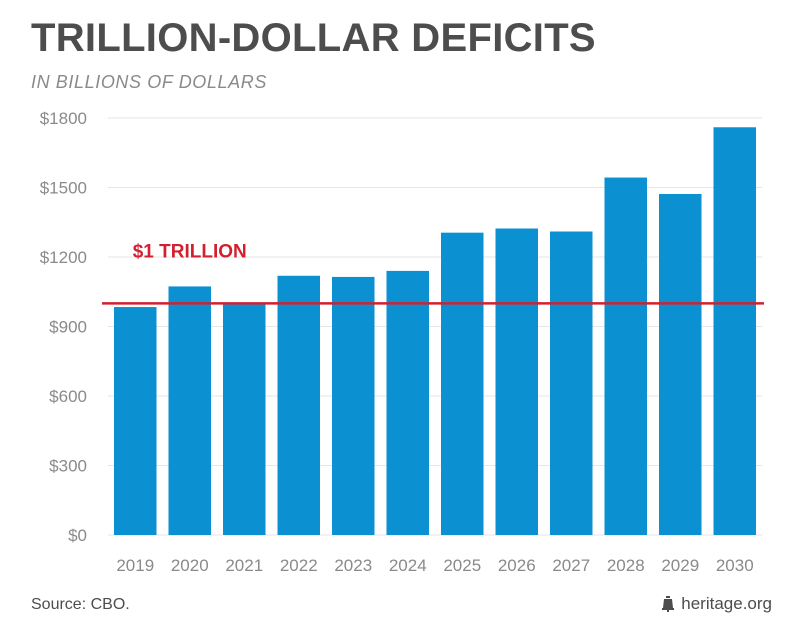  What do you see at coordinates (680, 565) in the screenshot?
I see `x-tick-label: 2029` at bounding box center [680, 565].